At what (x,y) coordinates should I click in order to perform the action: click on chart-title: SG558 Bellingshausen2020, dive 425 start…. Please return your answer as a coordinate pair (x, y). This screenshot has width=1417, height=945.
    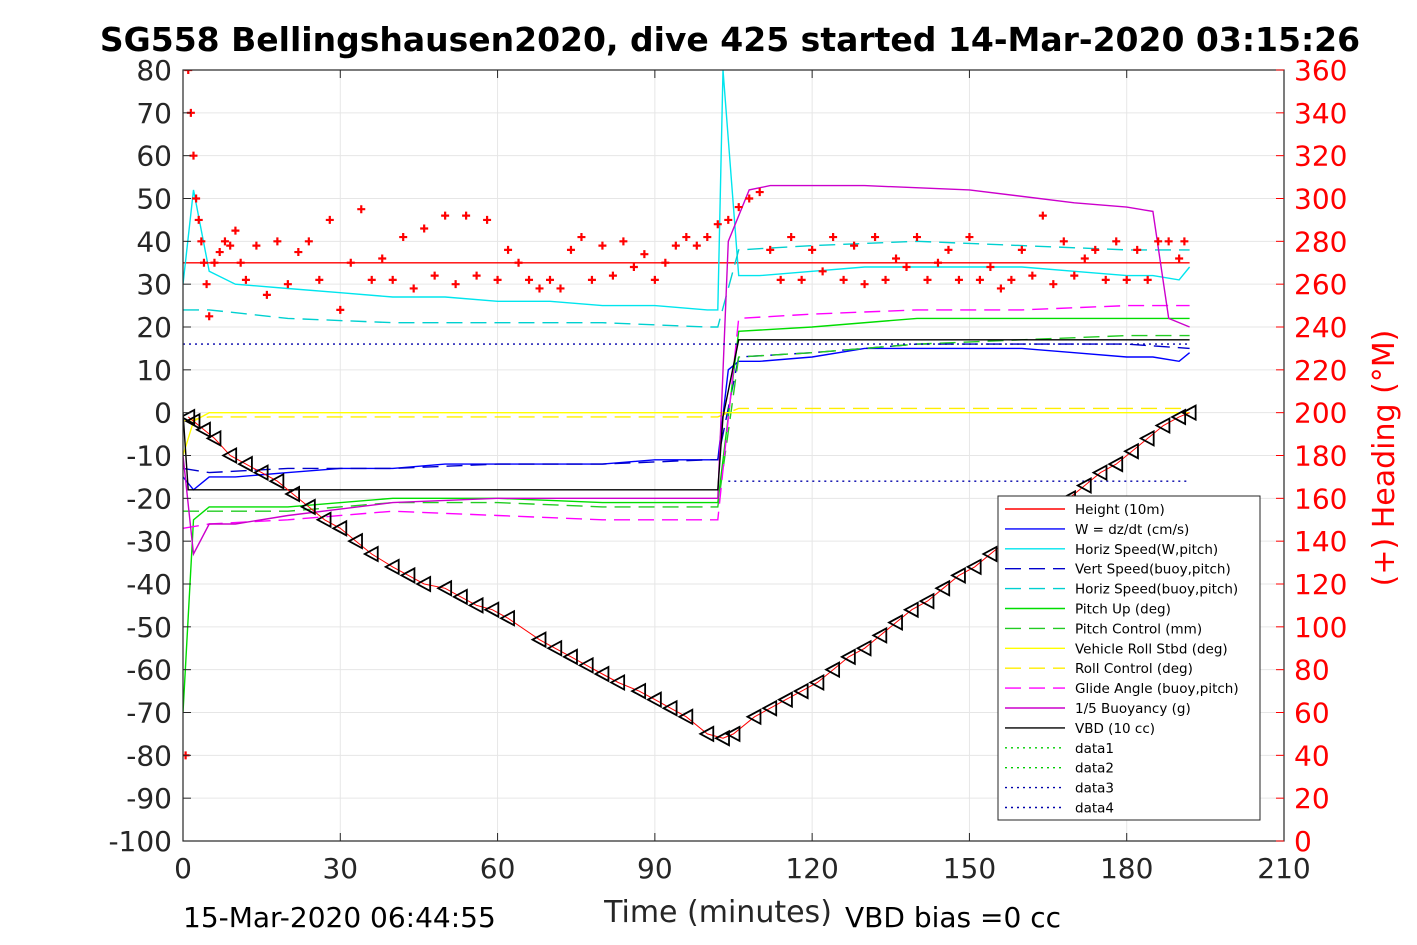
    Looking at the image, I should click on (730, 39).